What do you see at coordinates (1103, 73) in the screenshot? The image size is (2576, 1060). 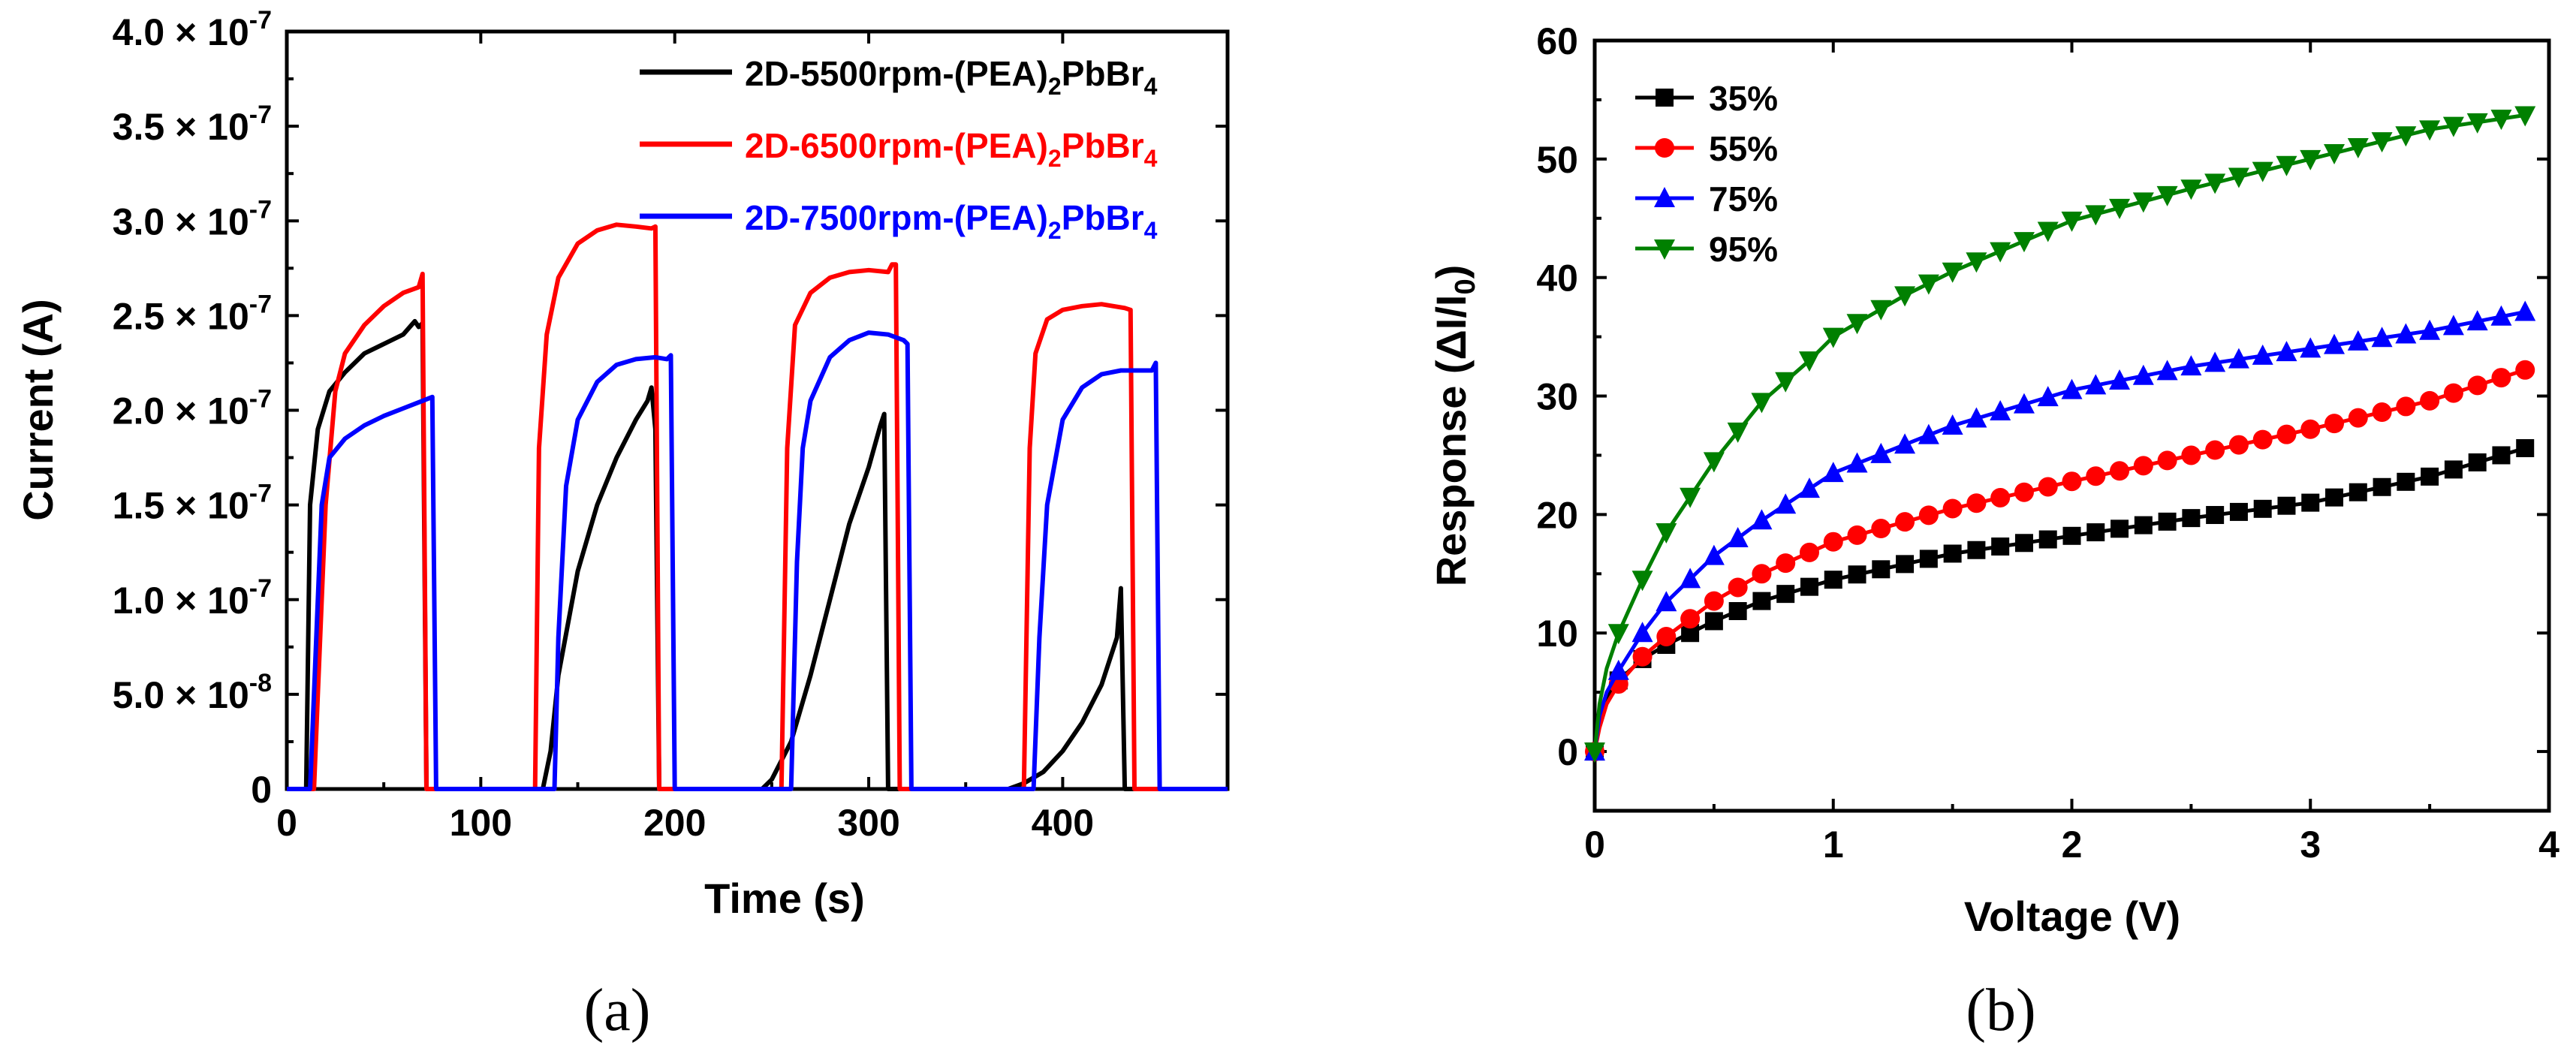 I see `legend-text-part: PbBr` at bounding box center [1103, 73].